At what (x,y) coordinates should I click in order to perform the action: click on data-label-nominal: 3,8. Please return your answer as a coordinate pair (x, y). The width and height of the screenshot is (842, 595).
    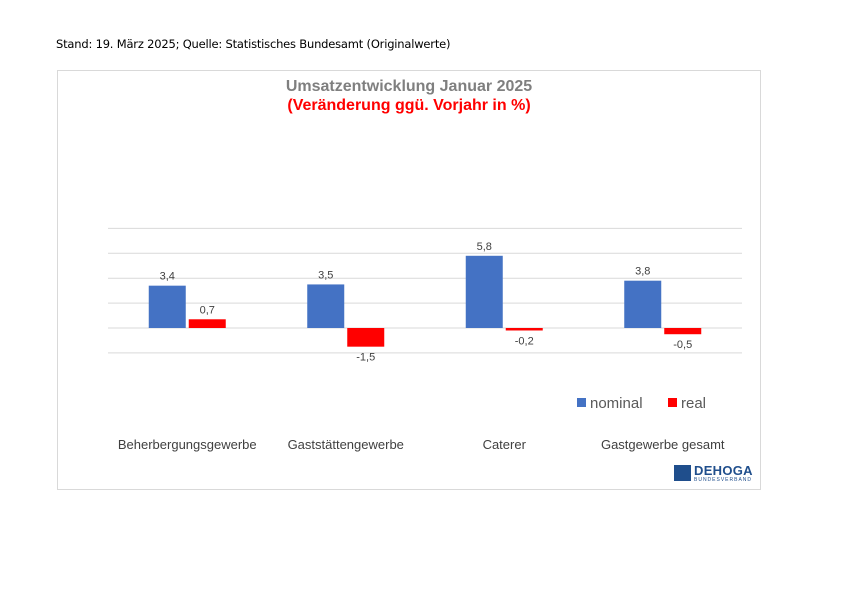
    Looking at the image, I should click on (642, 272).